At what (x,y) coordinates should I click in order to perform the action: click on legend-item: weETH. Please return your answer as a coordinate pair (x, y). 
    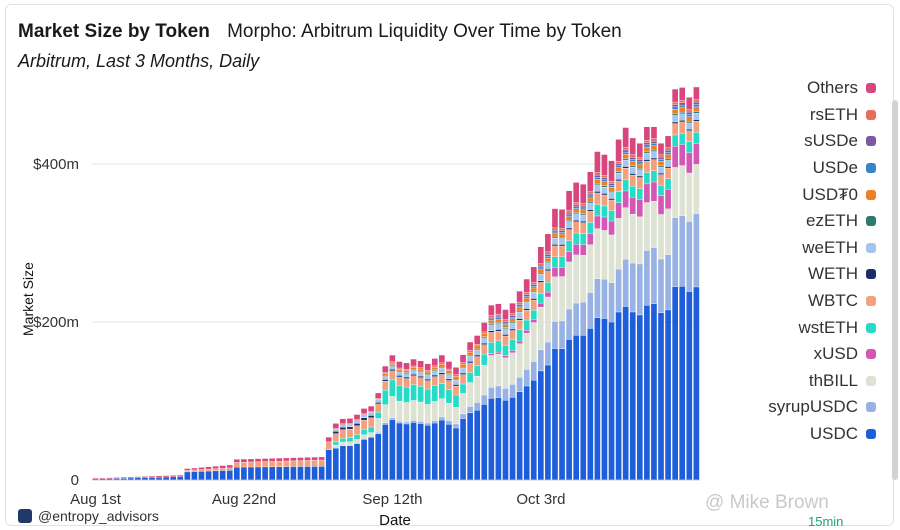
    Looking at the image, I should click on (822, 248).